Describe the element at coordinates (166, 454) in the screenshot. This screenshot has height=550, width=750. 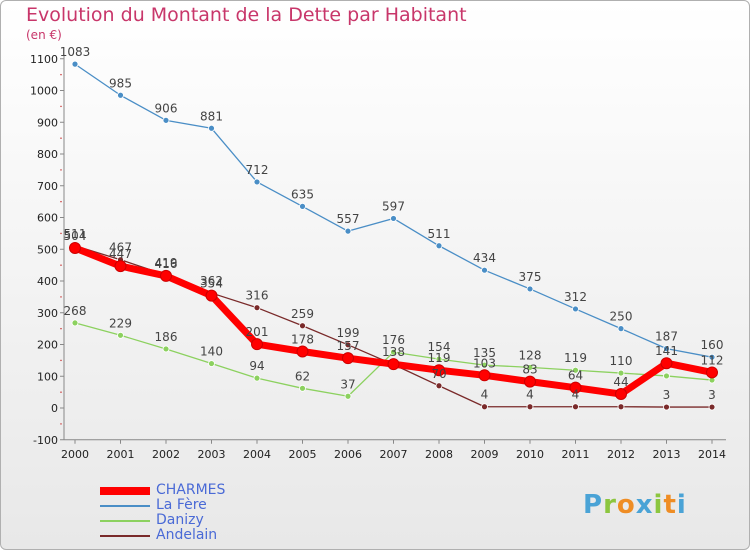
I see `x-tick-label: 2002` at that location.